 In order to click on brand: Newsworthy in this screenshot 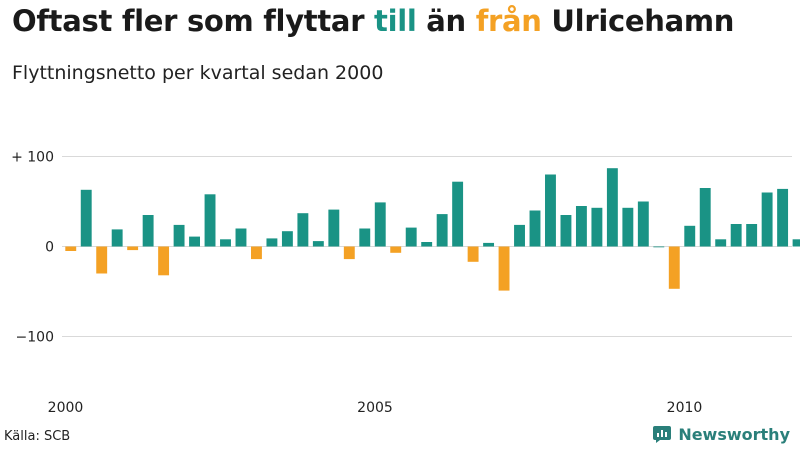, I will do `click(721, 434)`.